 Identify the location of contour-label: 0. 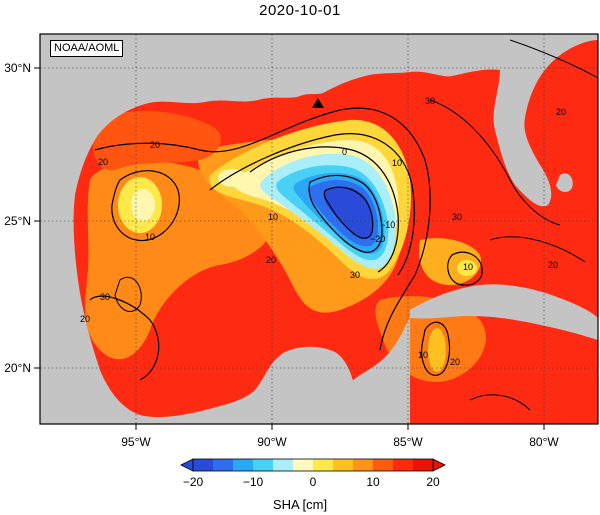
(344, 152).